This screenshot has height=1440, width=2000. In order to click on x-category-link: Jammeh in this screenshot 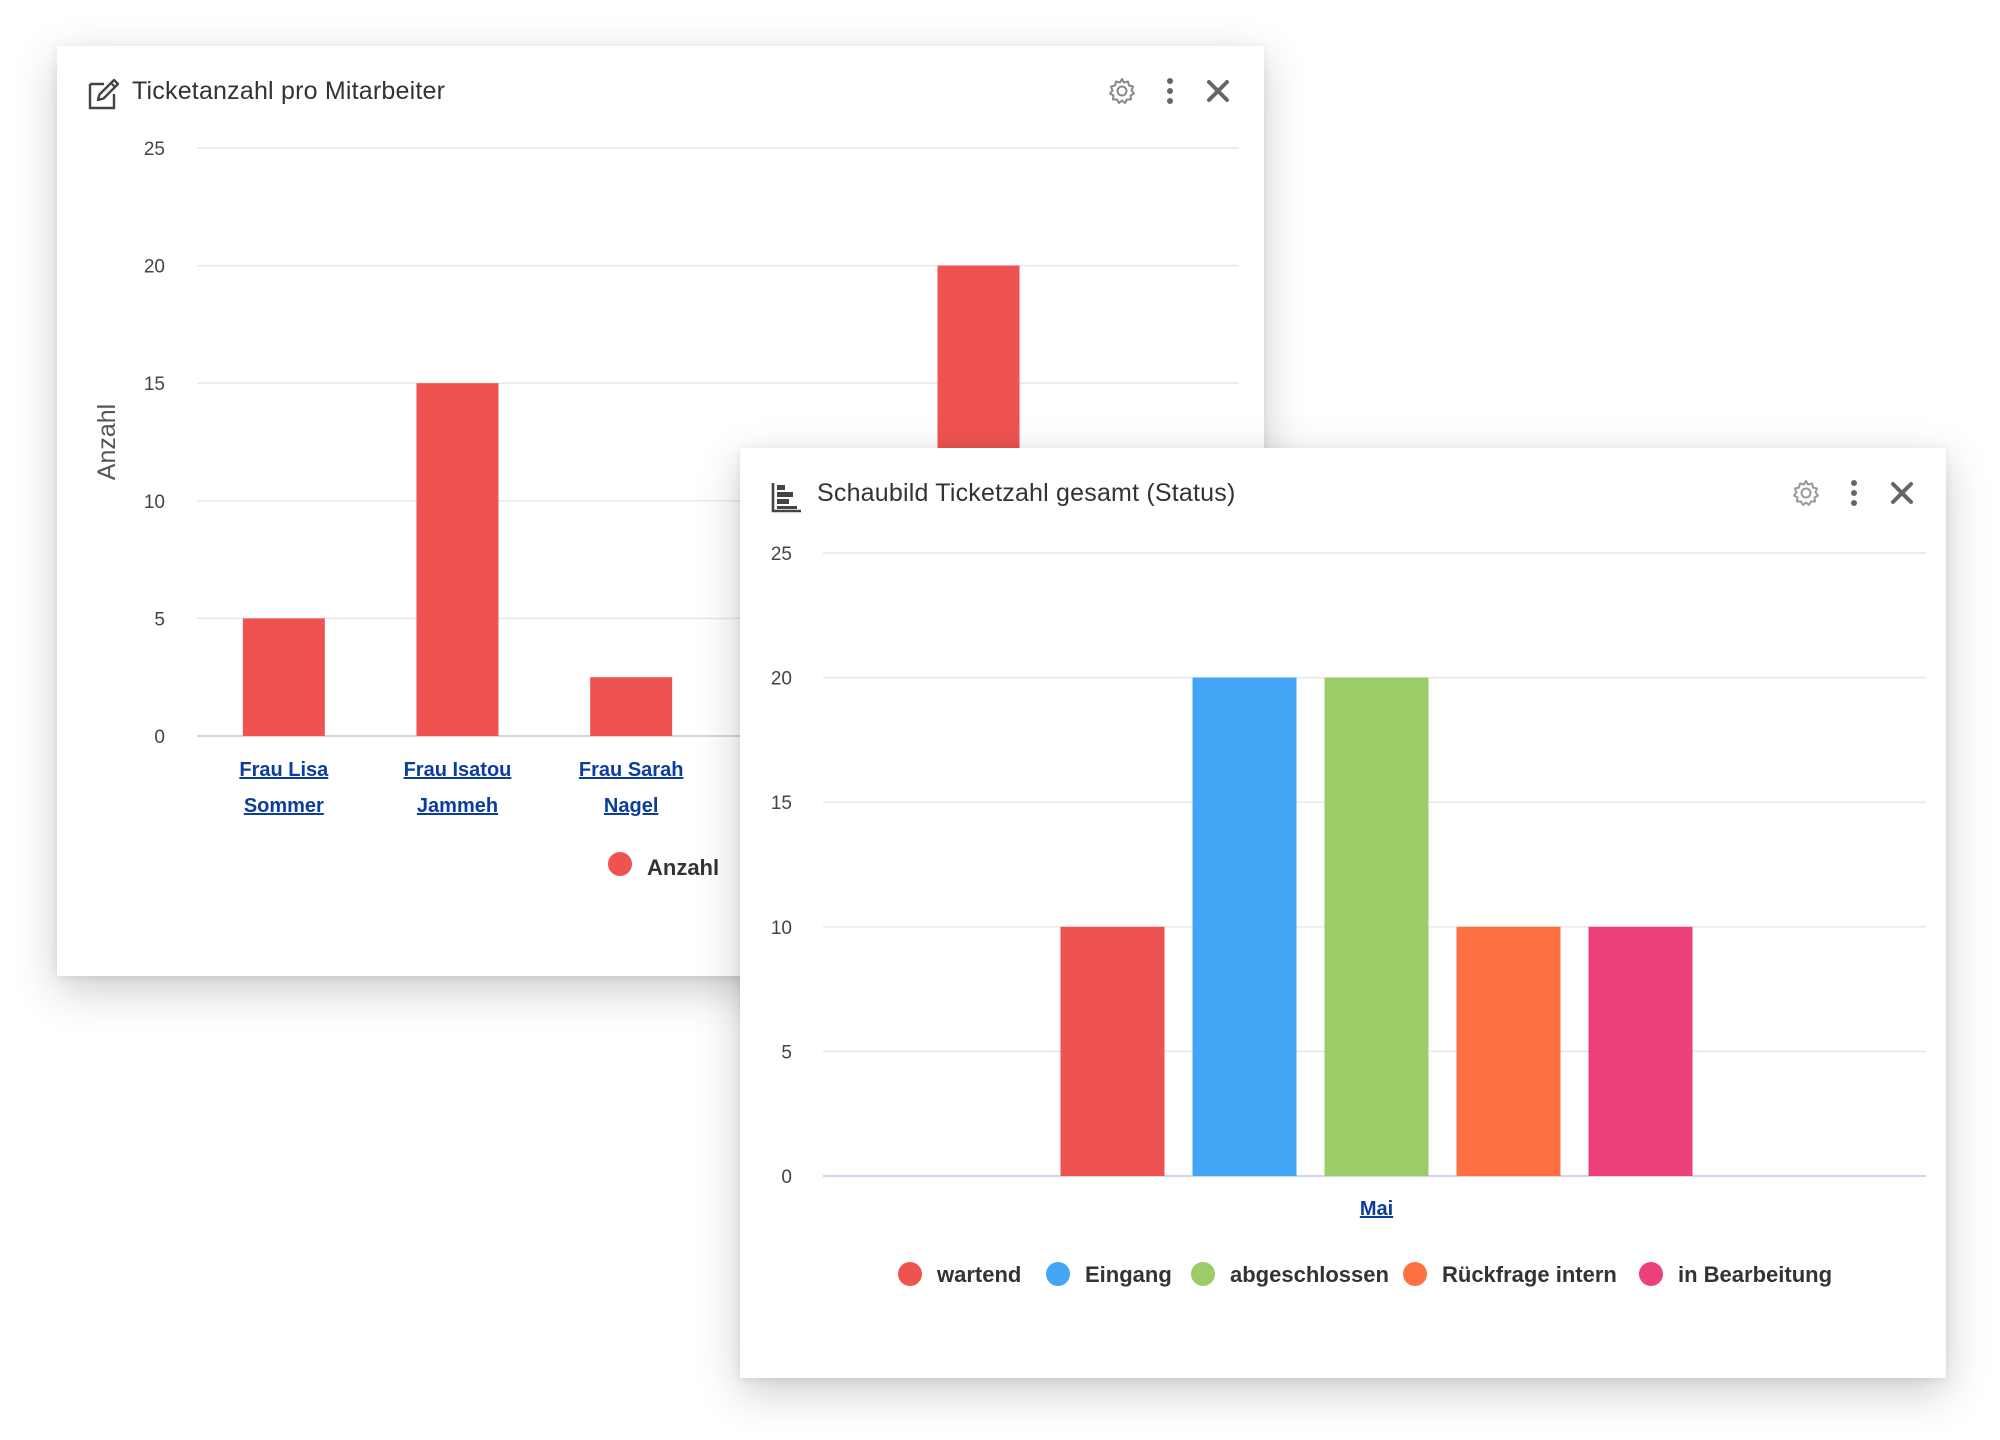, I will do `click(457, 806)`.